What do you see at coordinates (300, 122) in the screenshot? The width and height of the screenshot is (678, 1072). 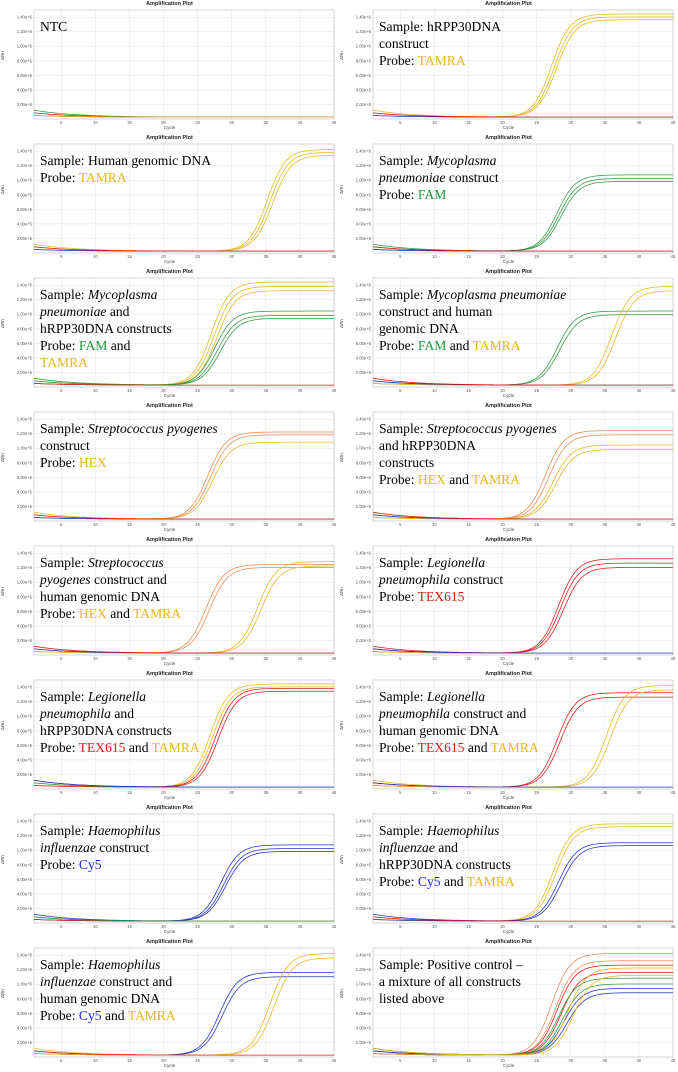 I see `x-tick-label: 40` at bounding box center [300, 122].